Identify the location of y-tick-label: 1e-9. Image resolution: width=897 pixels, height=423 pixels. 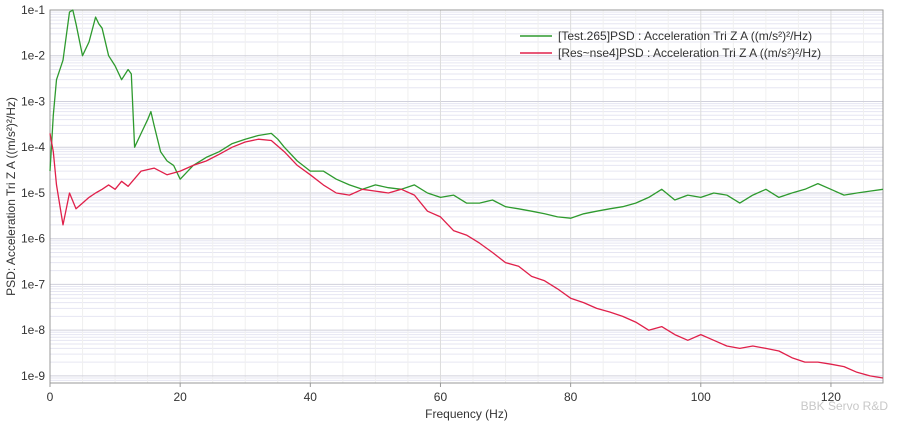
(33, 376).